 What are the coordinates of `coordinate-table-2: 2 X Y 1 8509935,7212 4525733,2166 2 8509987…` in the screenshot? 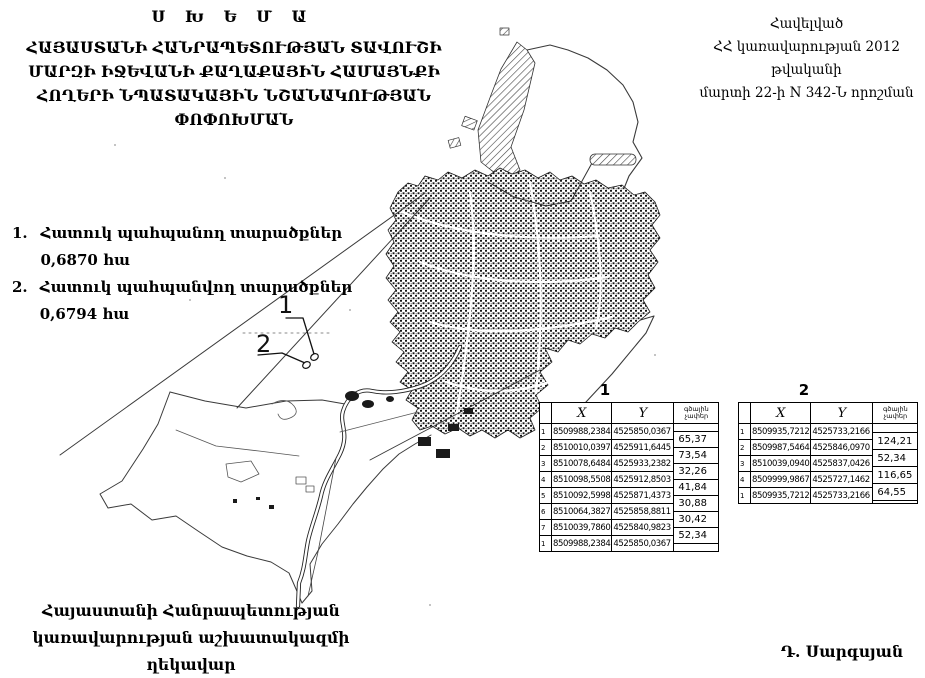 It's located at (828, 442).